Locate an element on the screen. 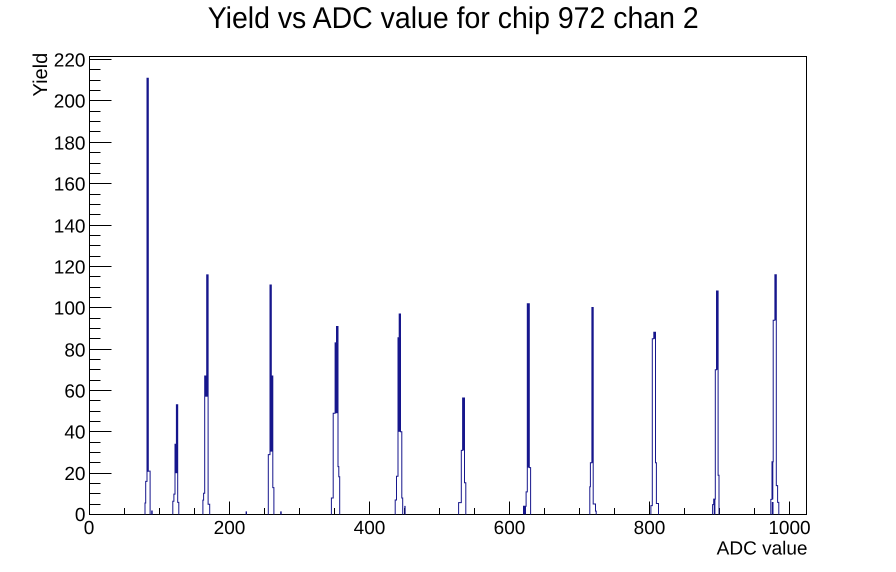  svg-text: 160 is located at coordinates (70, 185).